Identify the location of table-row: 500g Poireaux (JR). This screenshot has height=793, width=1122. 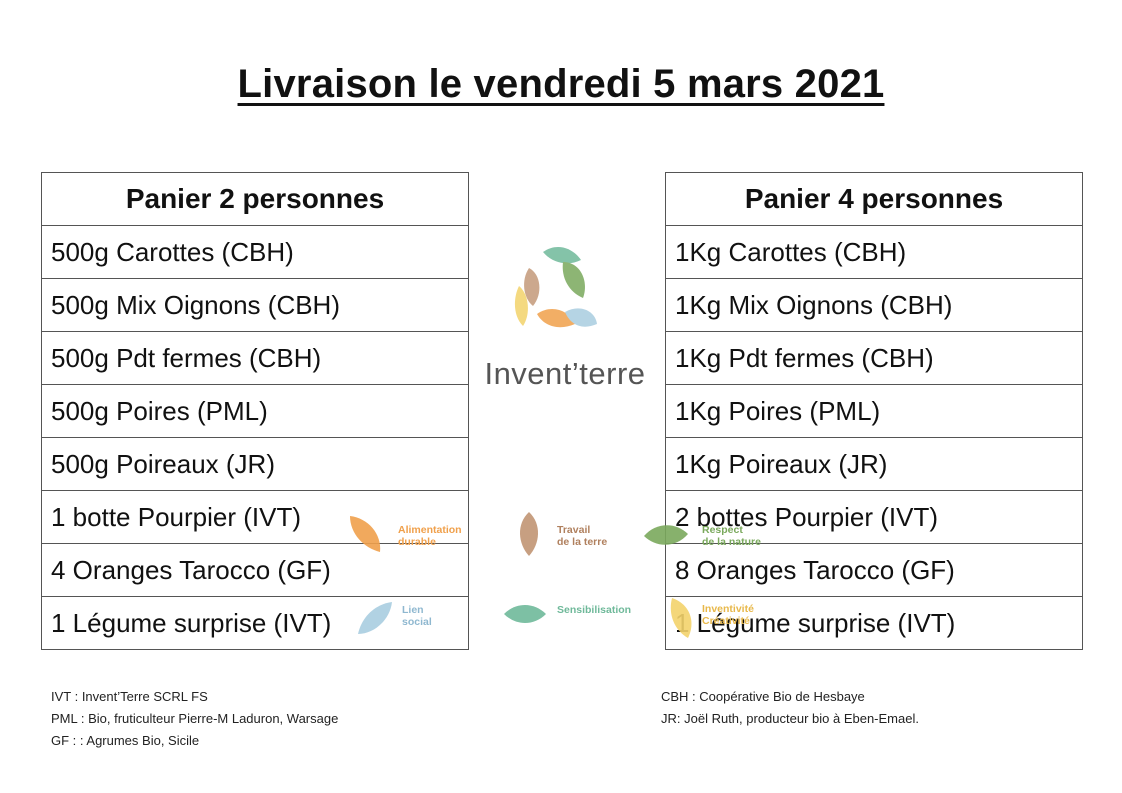
(255, 464).